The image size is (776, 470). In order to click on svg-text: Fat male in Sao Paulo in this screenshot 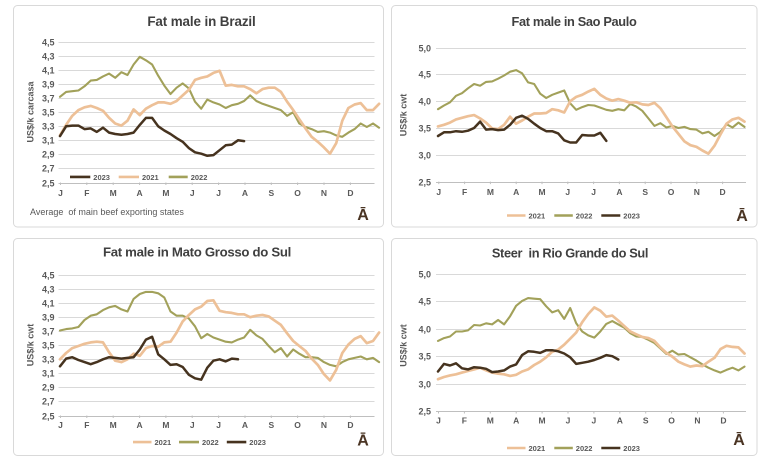, I will do `click(574, 21)`.